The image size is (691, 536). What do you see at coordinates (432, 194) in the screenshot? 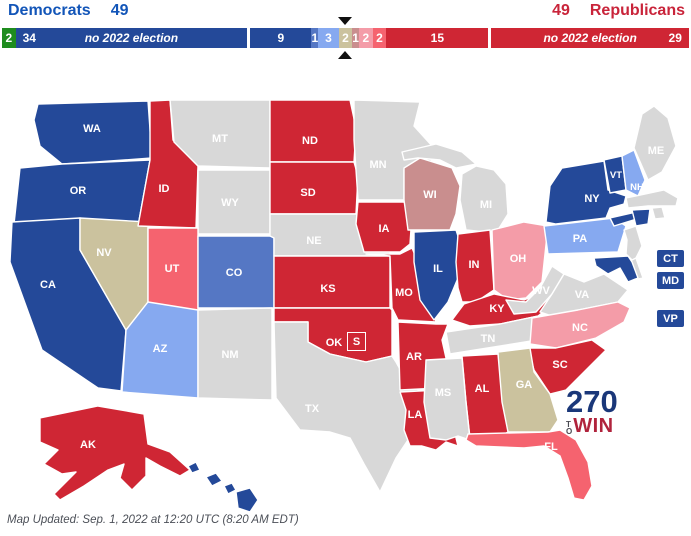
I see `state-WI` at bounding box center [432, 194].